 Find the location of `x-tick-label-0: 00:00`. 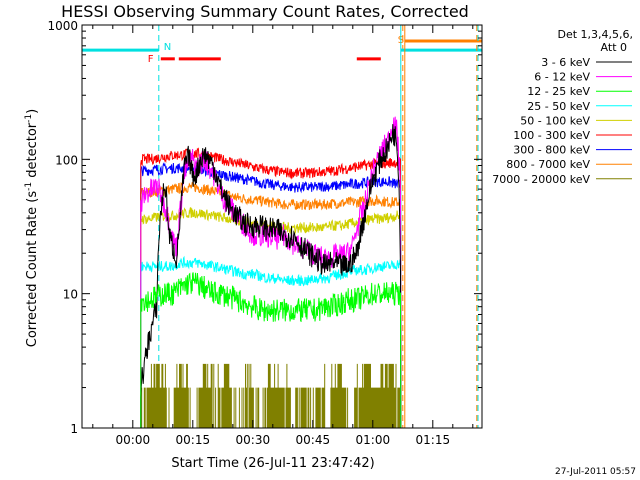

x-tick-label-0: 00:00 is located at coordinates (133, 440).